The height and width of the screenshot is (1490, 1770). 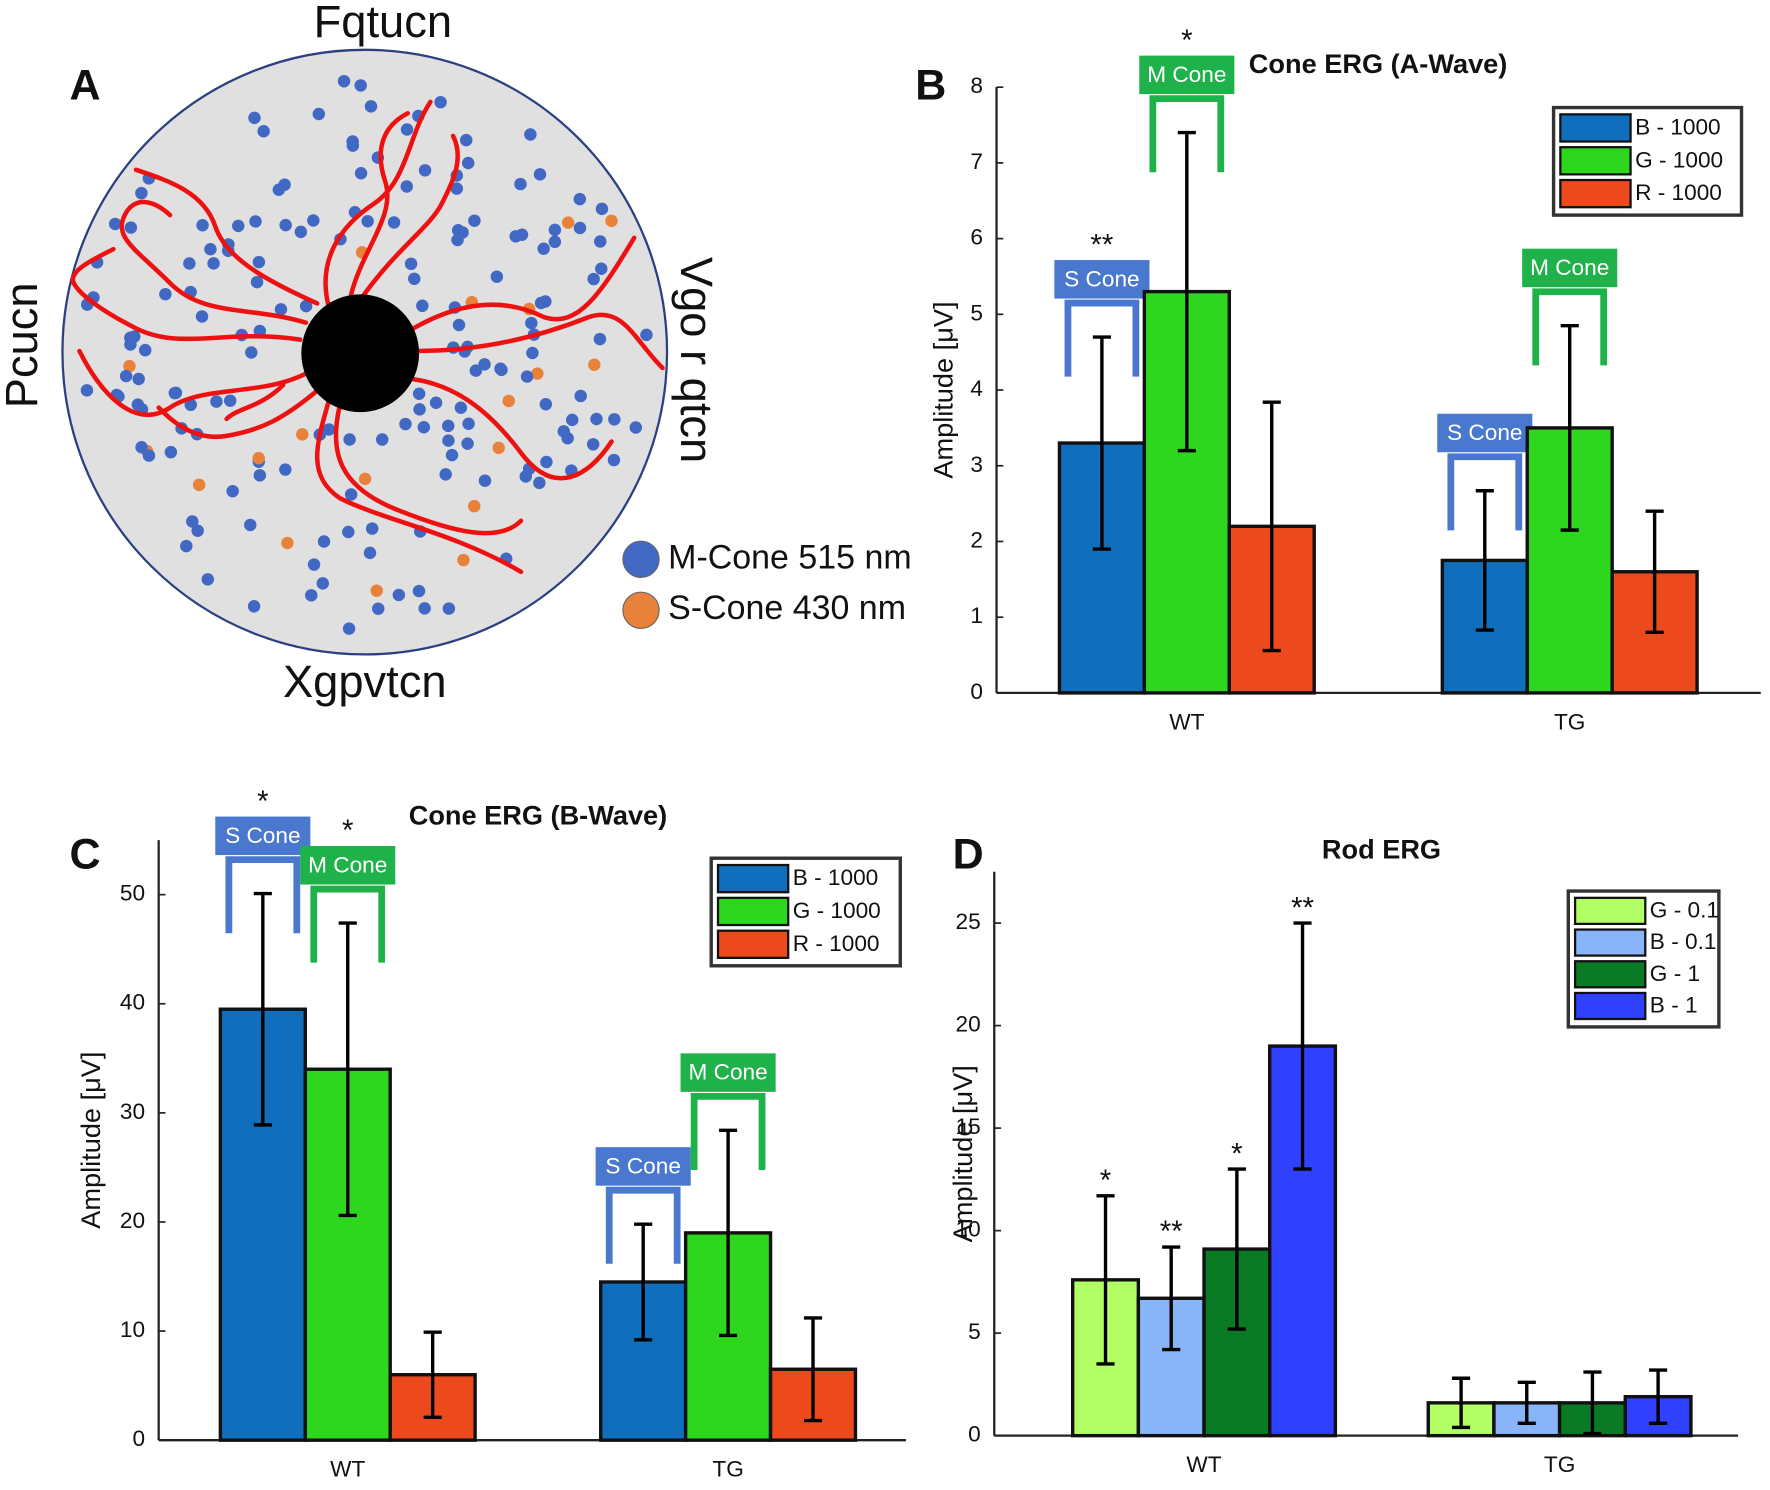 I want to click on legend-label: G - 0.1, so click(x=1684, y=909).